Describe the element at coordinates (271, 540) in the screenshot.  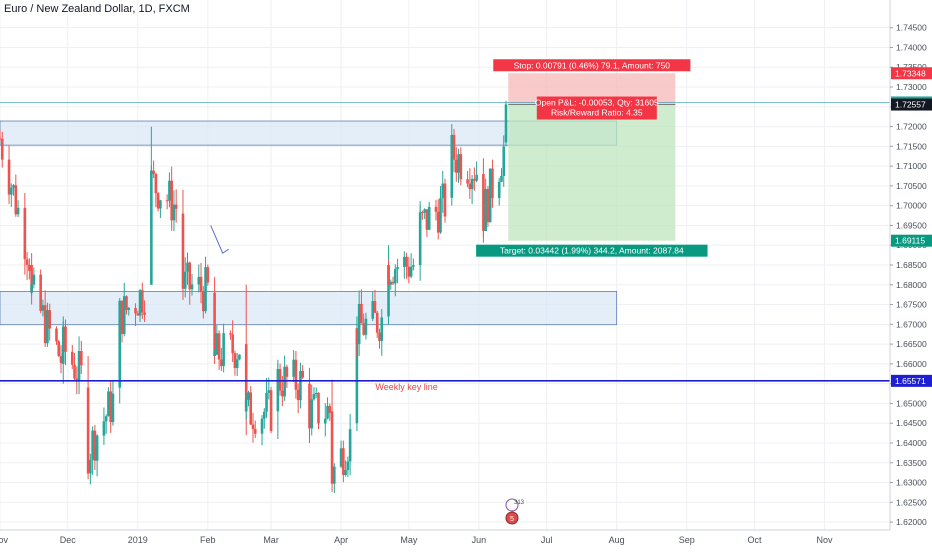
I see `time-tick-label: Mar` at that location.